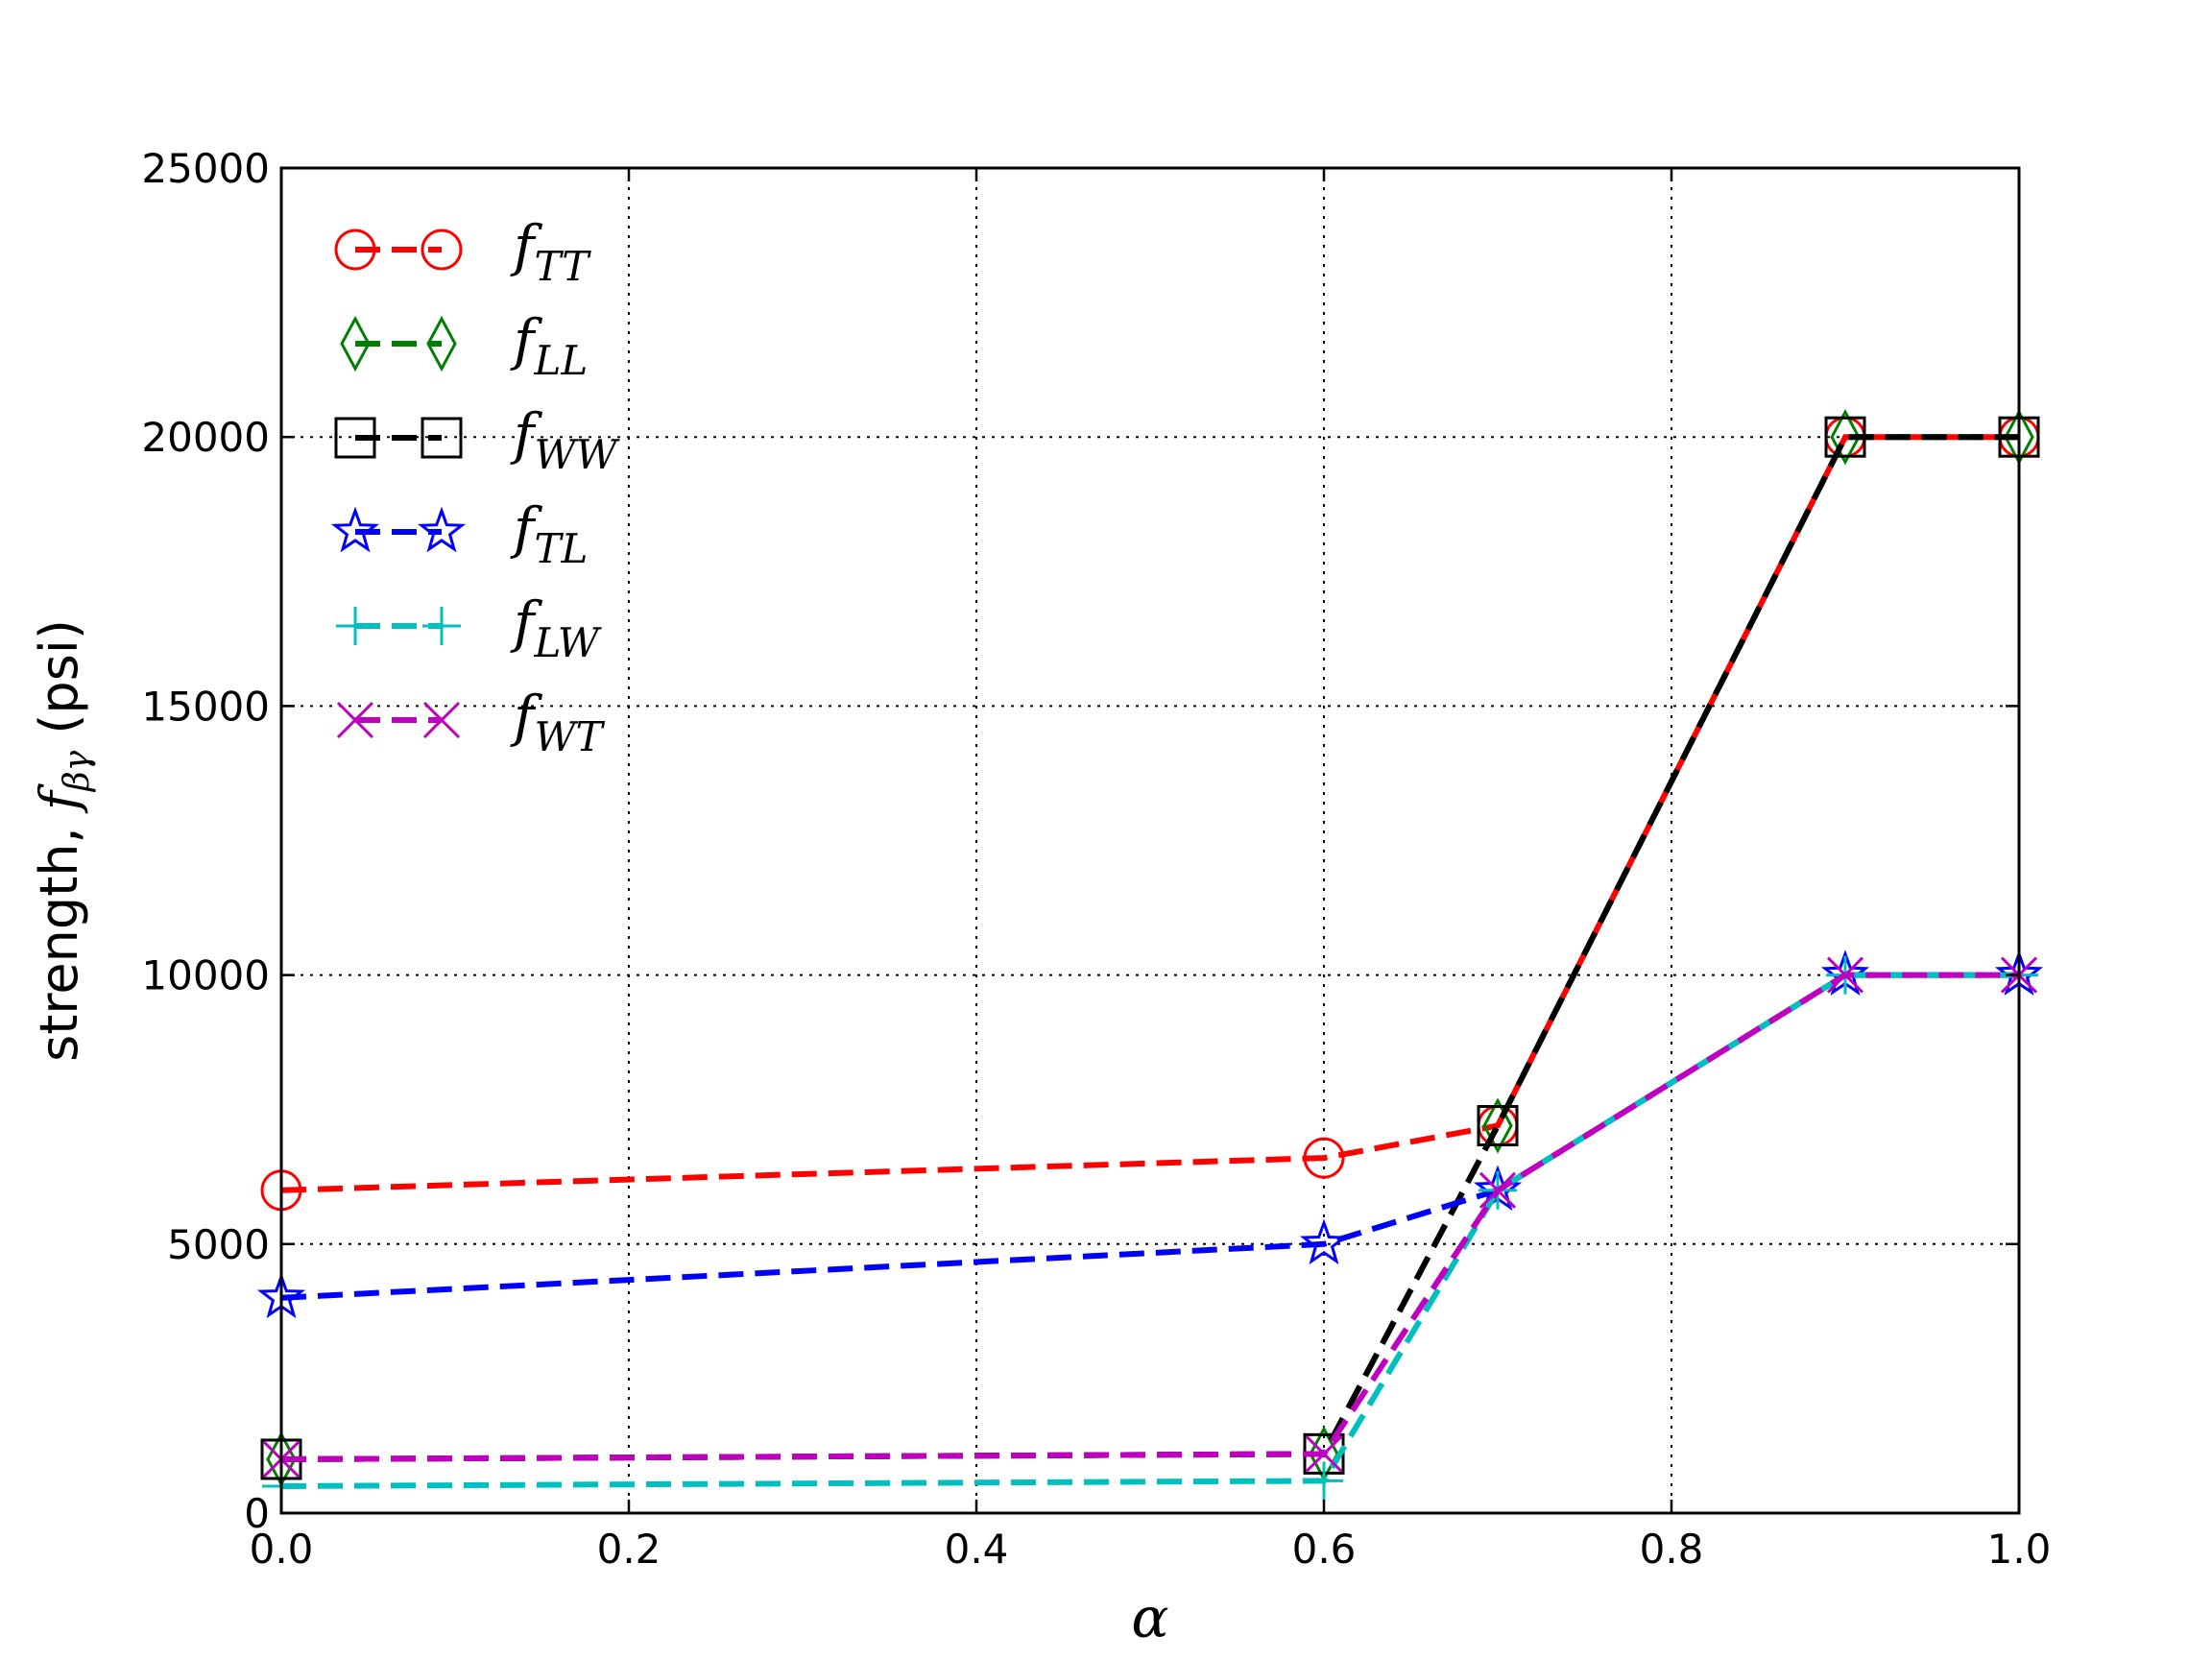  I want to click on legend-item-tt: fTT, so click(462, 251).